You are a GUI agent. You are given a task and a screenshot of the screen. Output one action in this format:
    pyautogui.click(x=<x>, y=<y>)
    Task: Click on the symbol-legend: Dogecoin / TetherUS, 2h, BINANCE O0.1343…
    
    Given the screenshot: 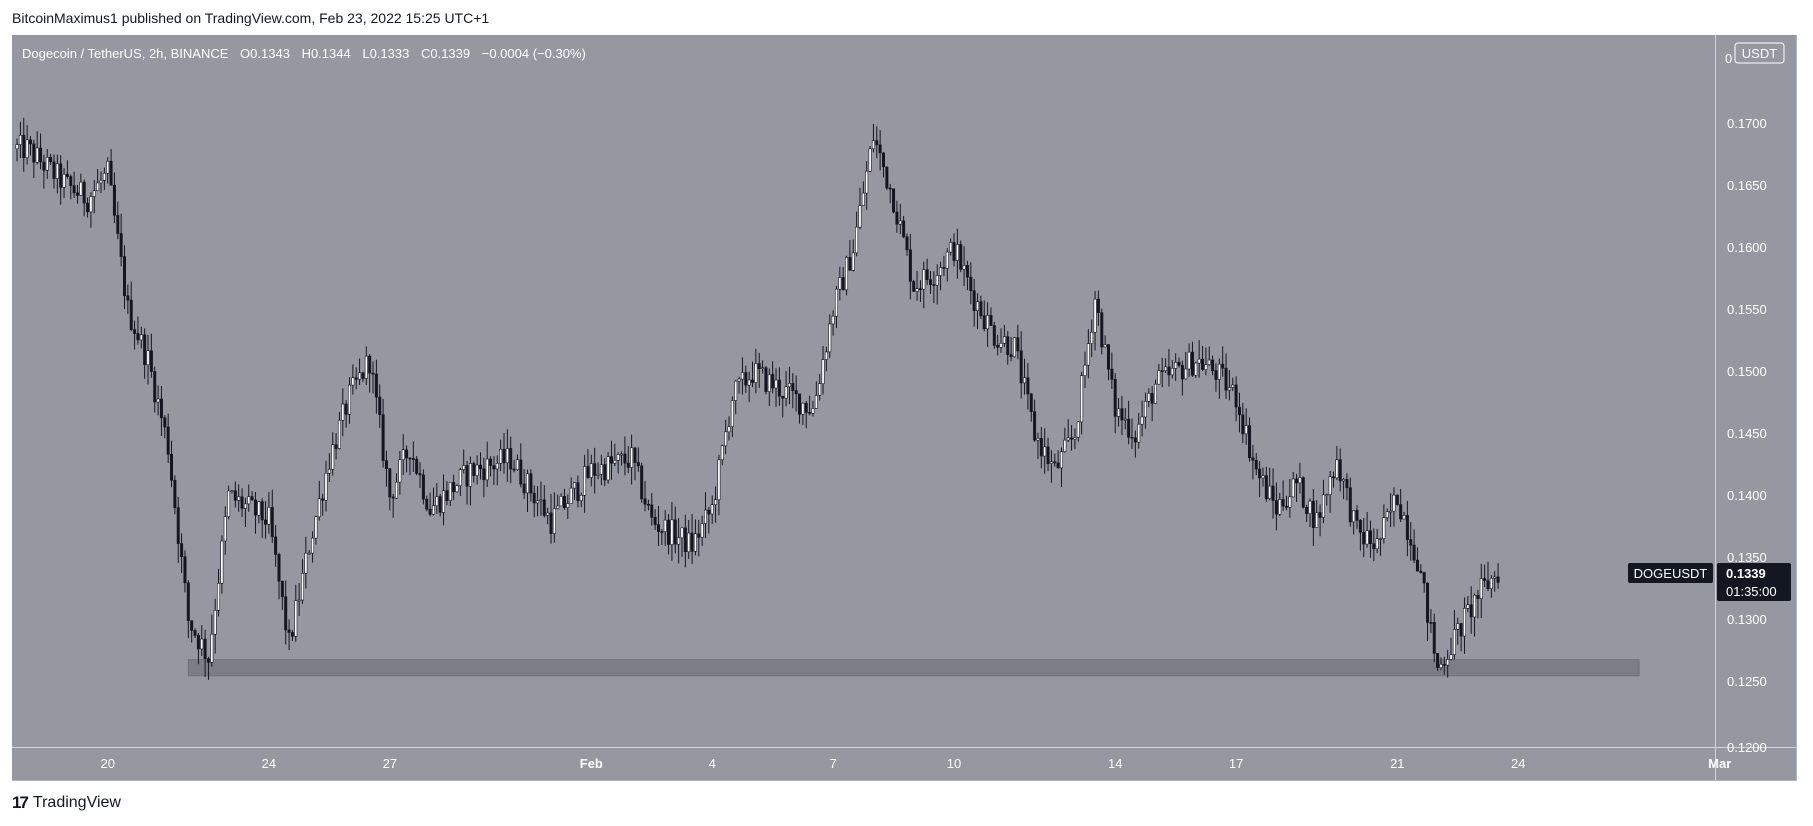 What is the action you would take?
    pyautogui.click(x=304, y=53)
    